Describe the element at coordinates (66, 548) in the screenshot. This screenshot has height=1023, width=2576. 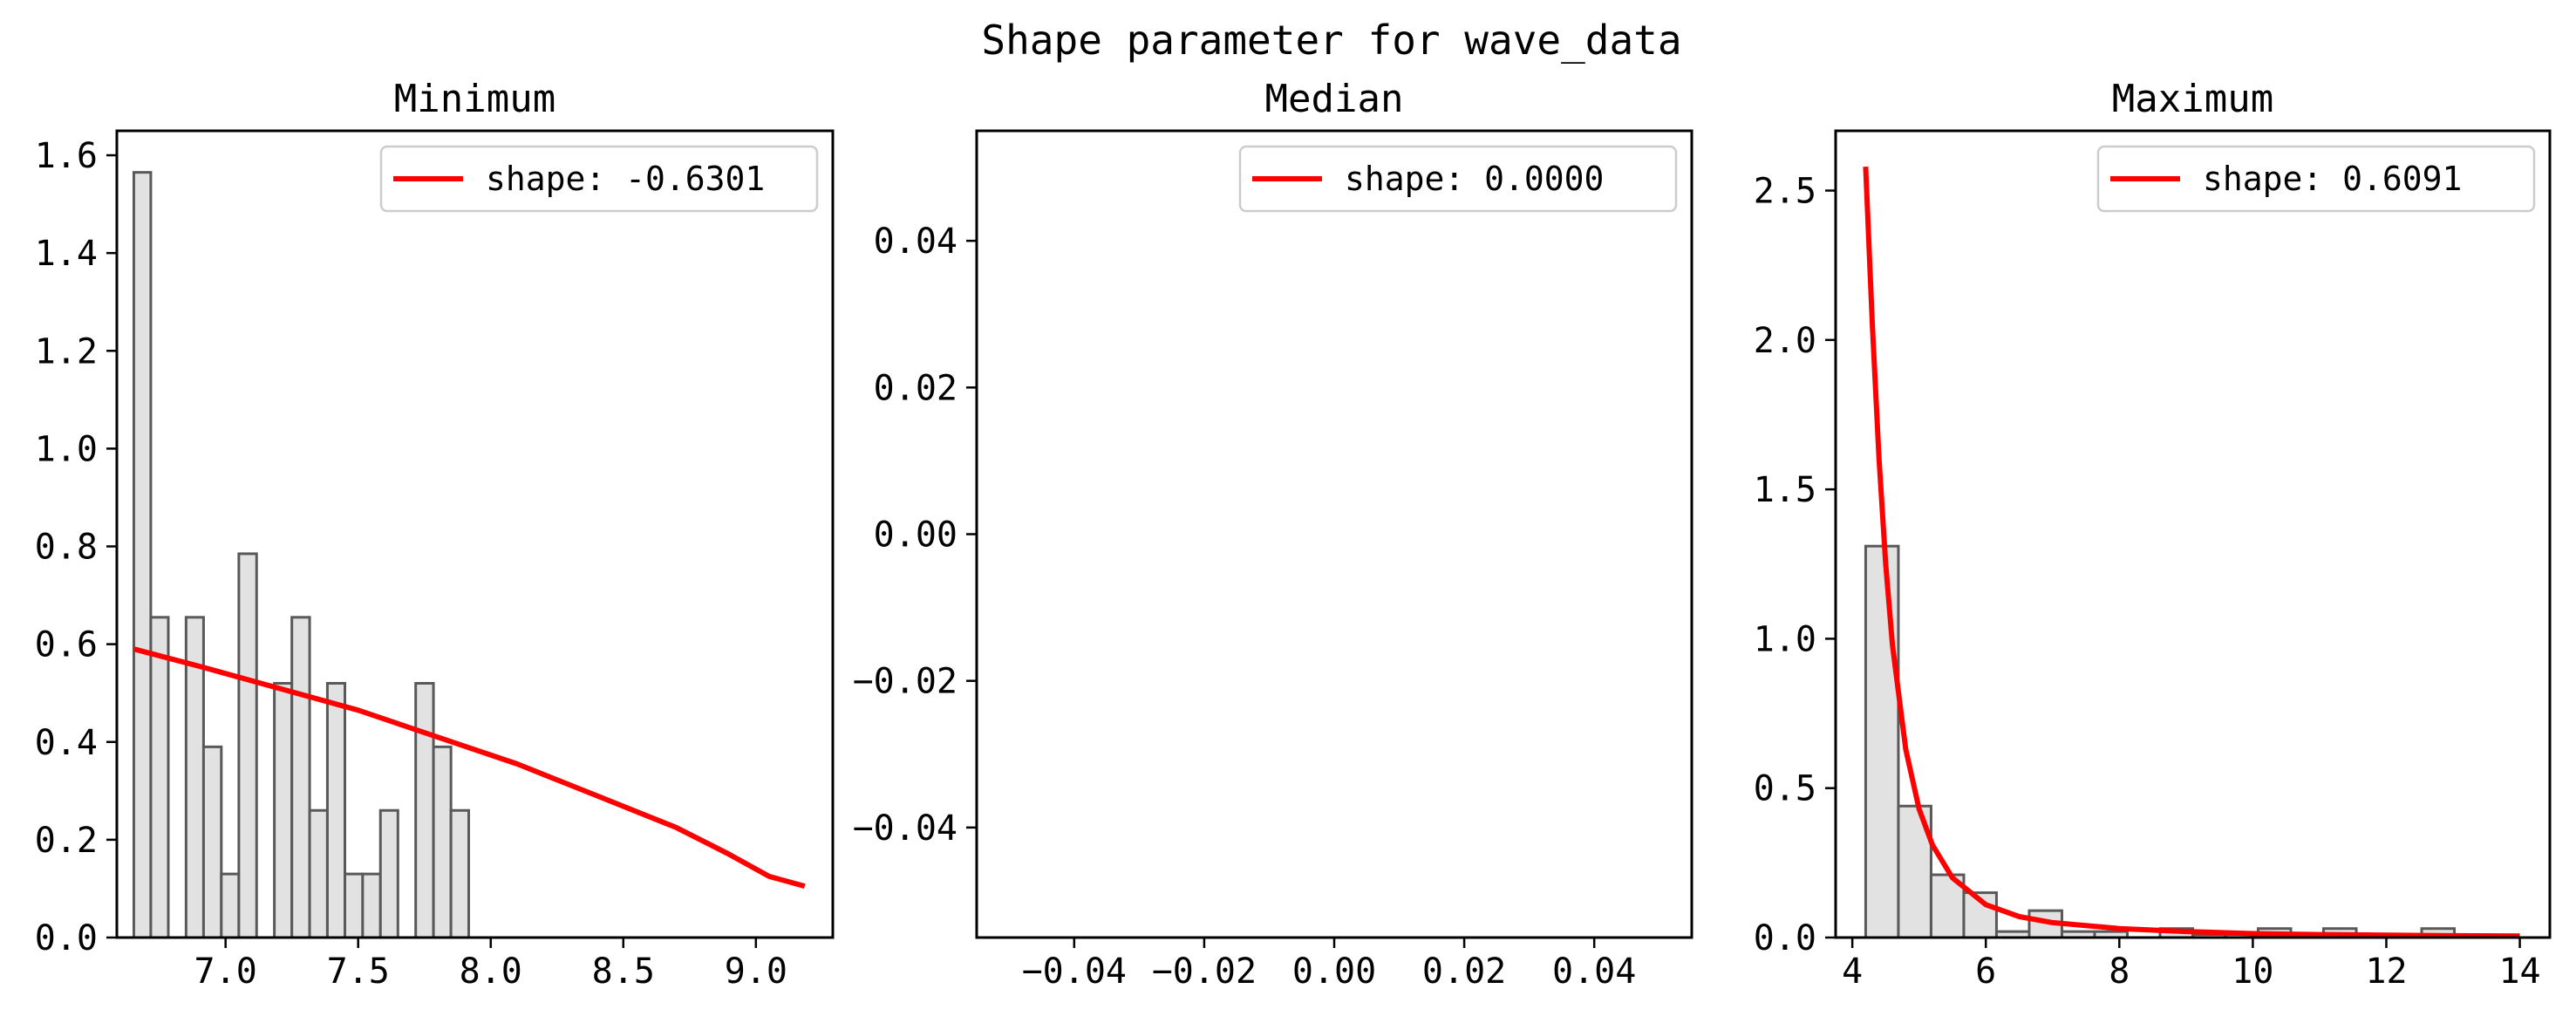
I see `y-tick-label-4: 0.8` at that location.